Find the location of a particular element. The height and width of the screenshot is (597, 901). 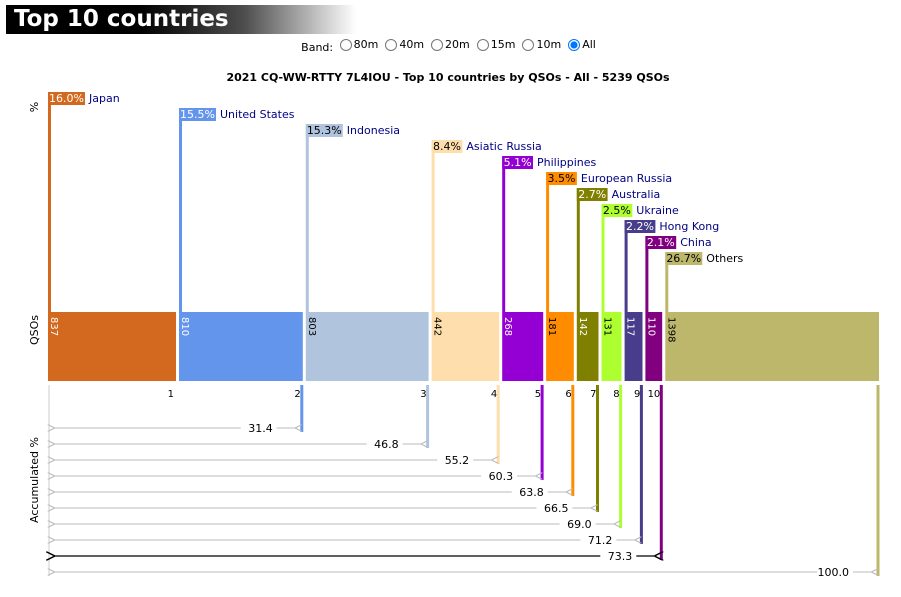

accumulated-value-label: 73.3 is located at coordinates (620, 556).